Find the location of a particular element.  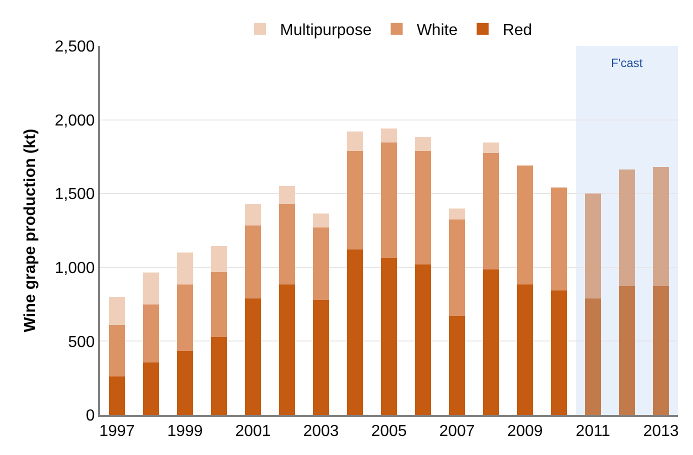

x-tick-label: 2005 is located at coordinates (389, 431).